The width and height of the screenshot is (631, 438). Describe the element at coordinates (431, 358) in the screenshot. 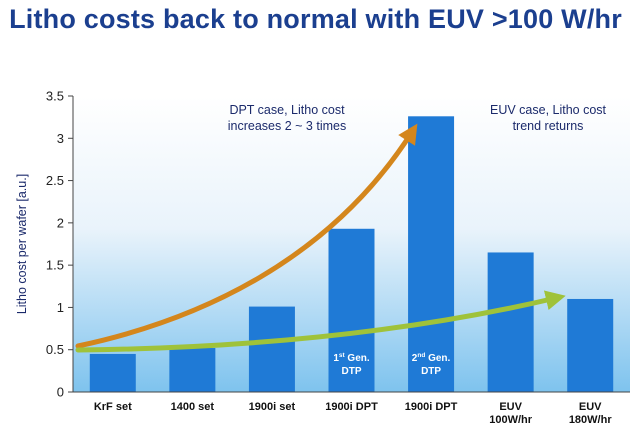

I see `bar-inner-label: 2nd Gen.` at that location.